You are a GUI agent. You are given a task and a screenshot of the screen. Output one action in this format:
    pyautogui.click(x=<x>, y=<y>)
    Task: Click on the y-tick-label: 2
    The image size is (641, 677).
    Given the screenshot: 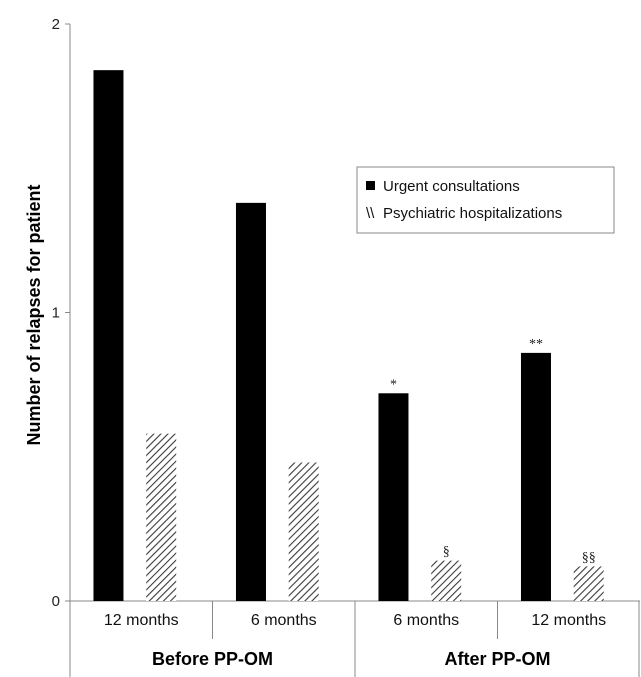 What is the action you would take?
    pyautogui.click(x=56, y=24)
    